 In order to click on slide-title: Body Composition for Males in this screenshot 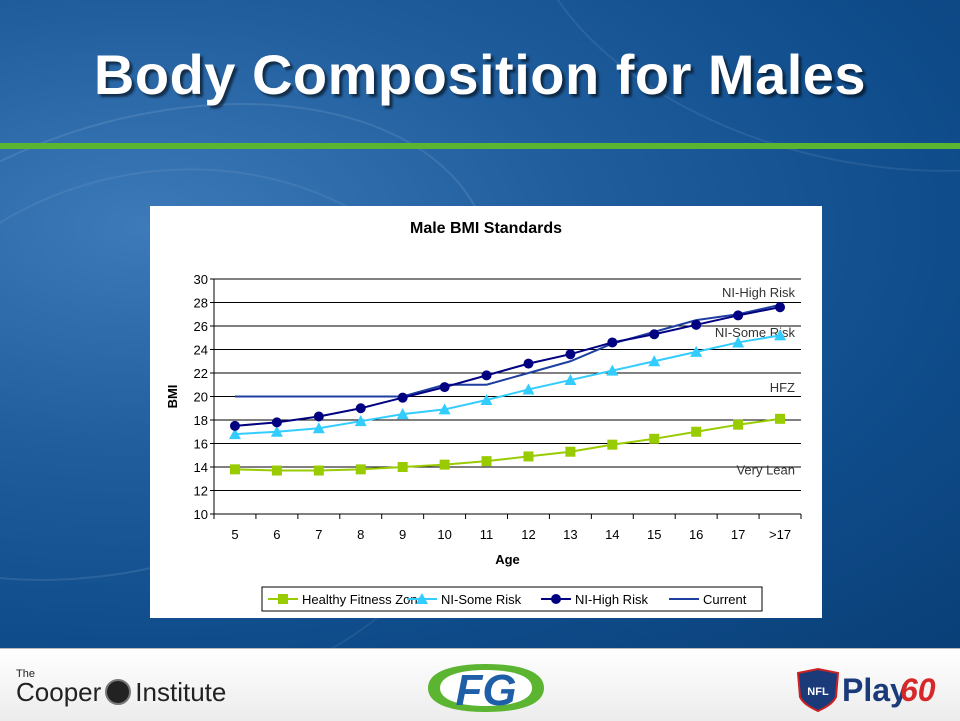, I will do `click(480, 74)`.